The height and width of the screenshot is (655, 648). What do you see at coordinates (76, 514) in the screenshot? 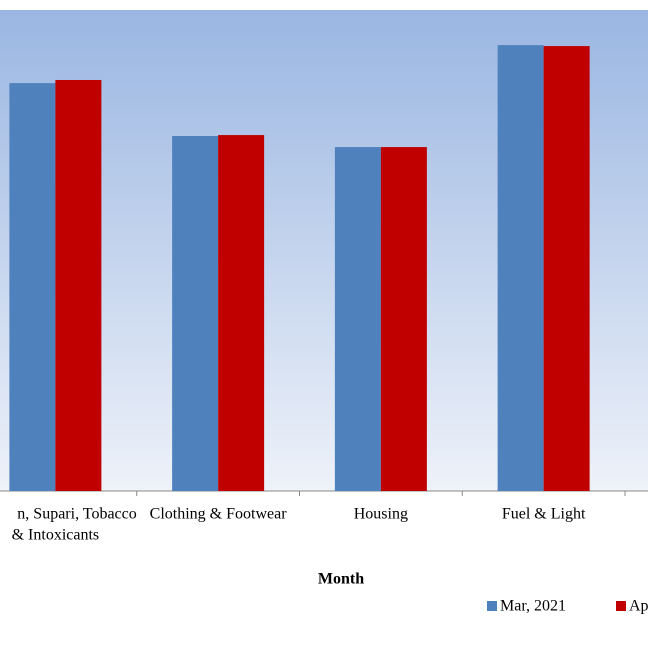
I see `x-tick-label: n, Supari, Tobacco` at bounding box center [76, 514].